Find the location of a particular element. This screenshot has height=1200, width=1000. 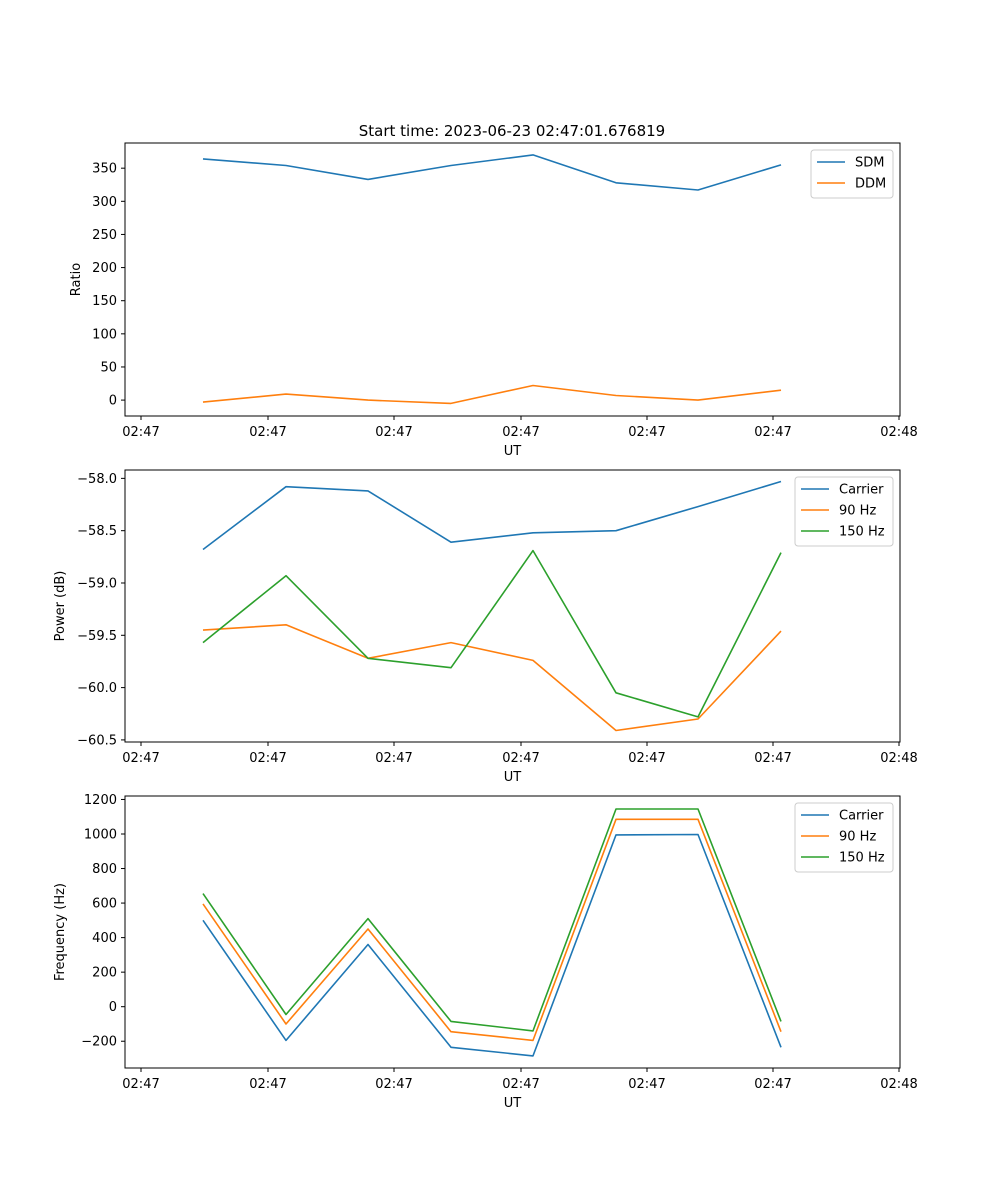

legend: SDM DDM is located at coordinates (852, 174).